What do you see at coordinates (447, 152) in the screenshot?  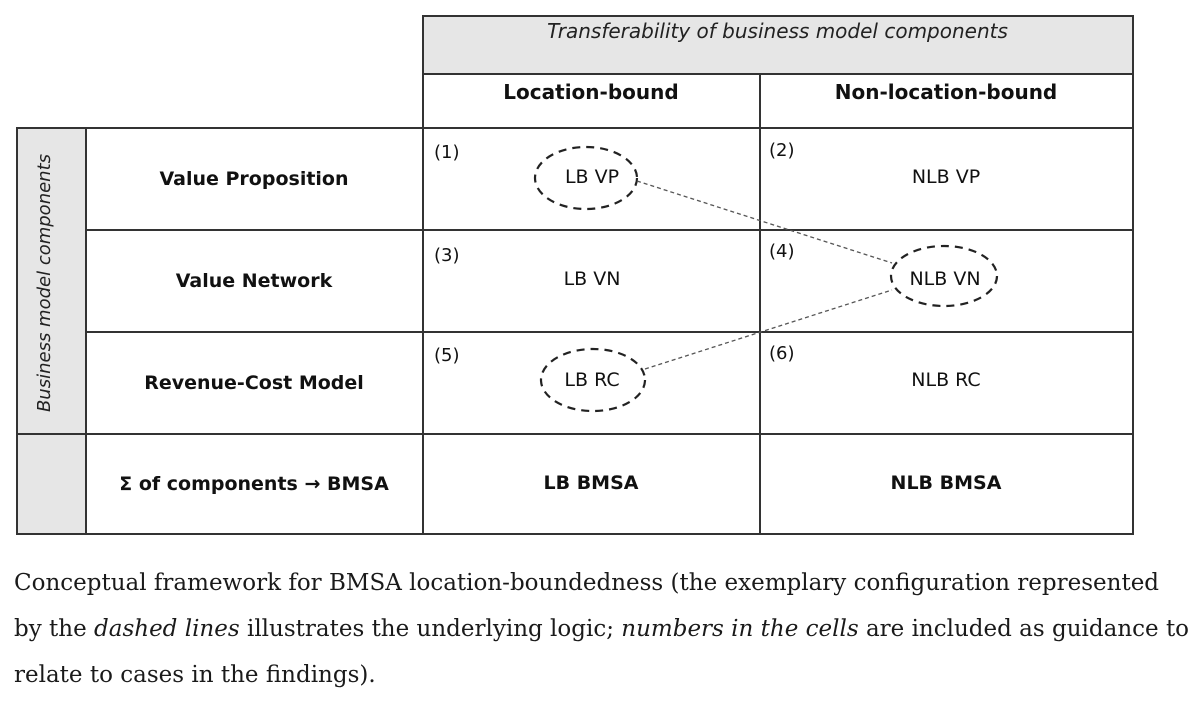 I see `cell-number-1: (1)` at bounding box center [447, 152].